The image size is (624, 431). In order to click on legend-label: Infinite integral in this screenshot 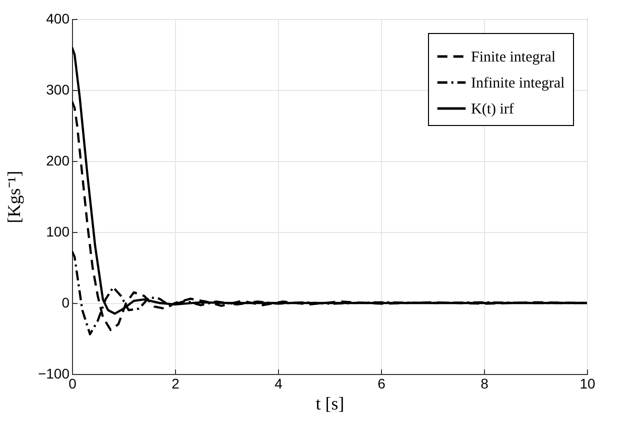, I will do `click(518, 84)`.